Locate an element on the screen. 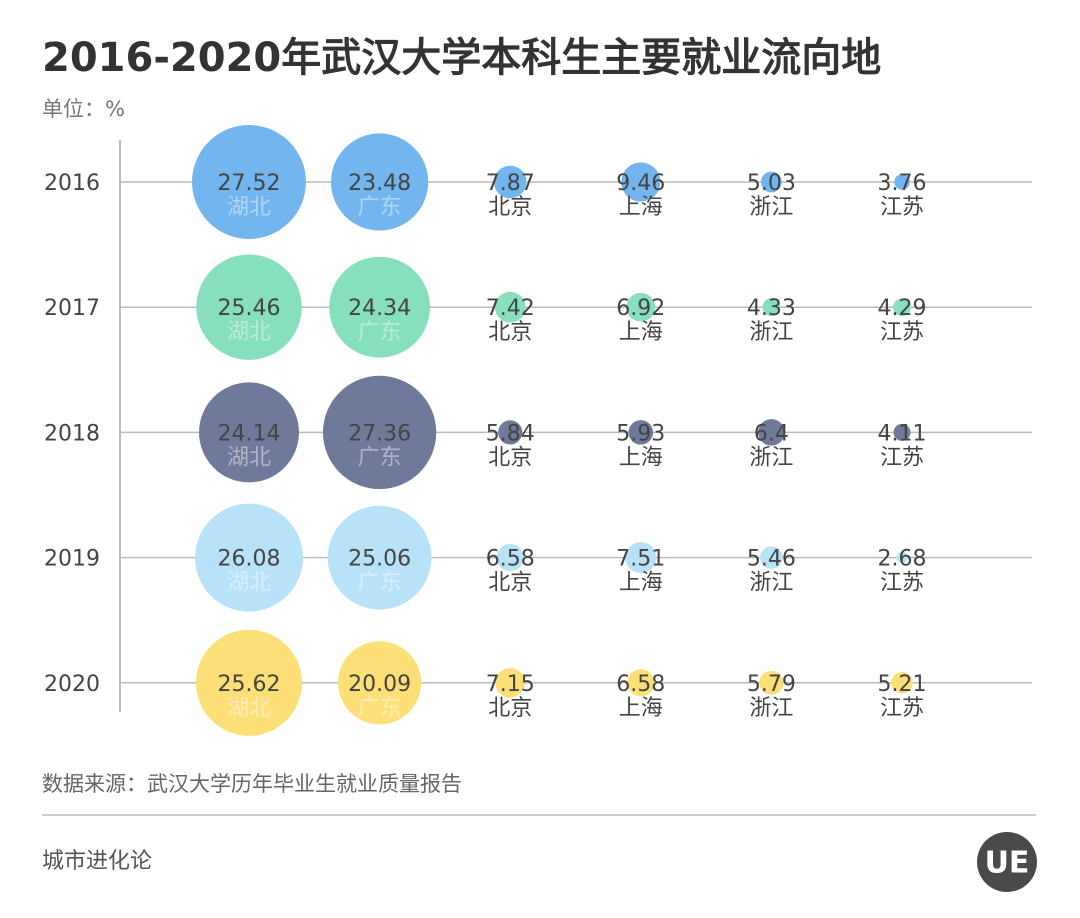 This screenshot has height=918, width=1080. chart-title: 2016-2020年武汉大学本科生主要就业流向地 is located at coordinates (461, 58).